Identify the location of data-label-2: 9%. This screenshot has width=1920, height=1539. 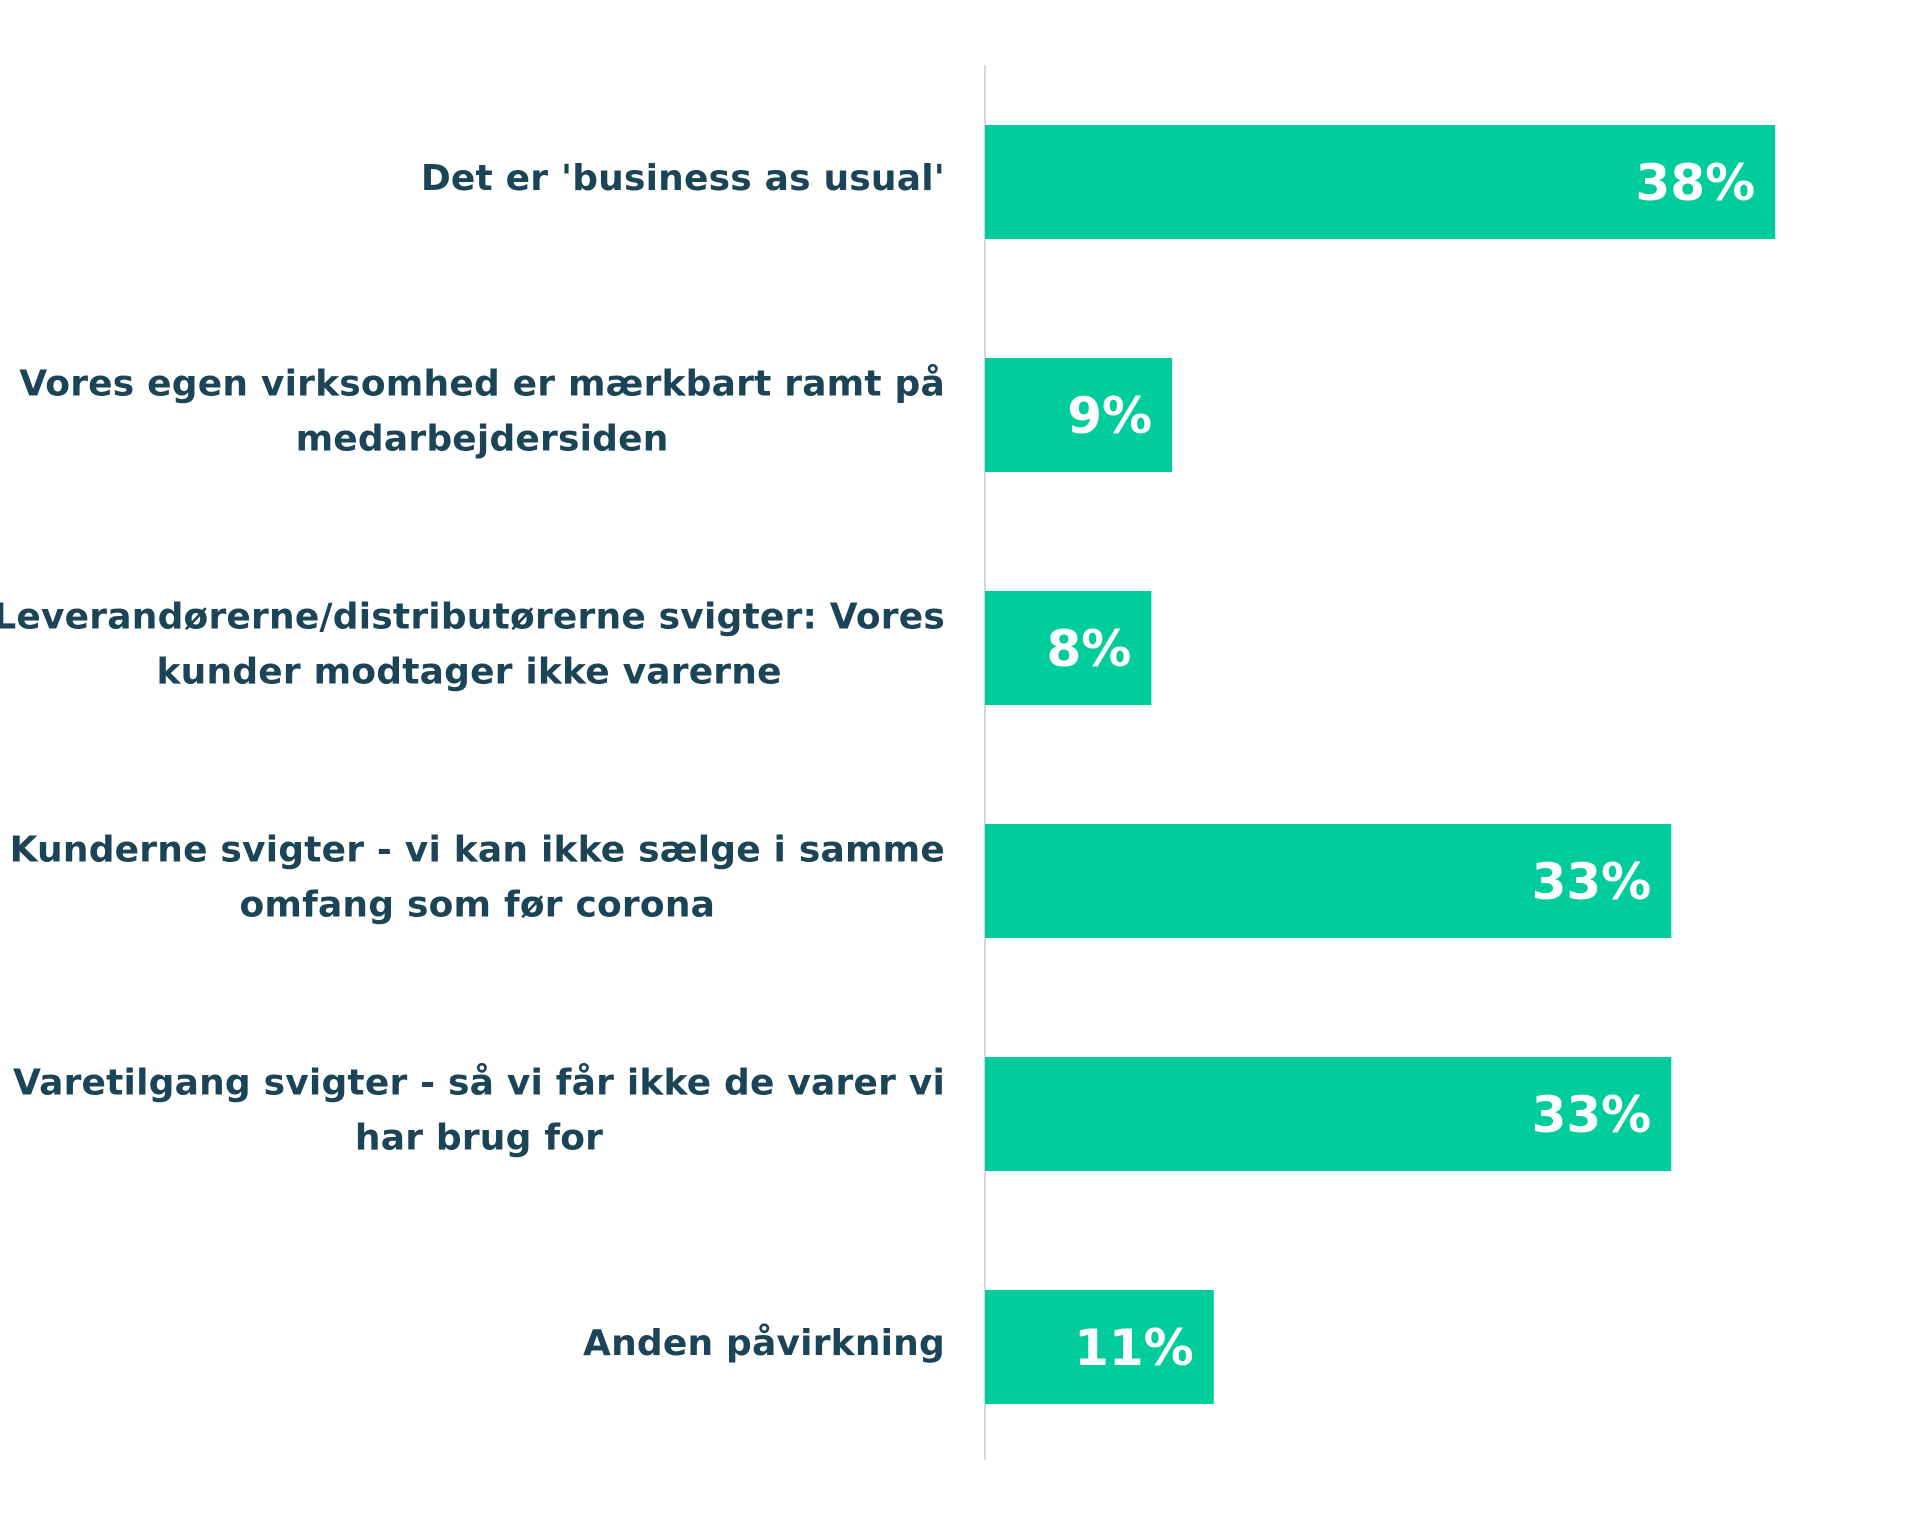
(1109, 416).